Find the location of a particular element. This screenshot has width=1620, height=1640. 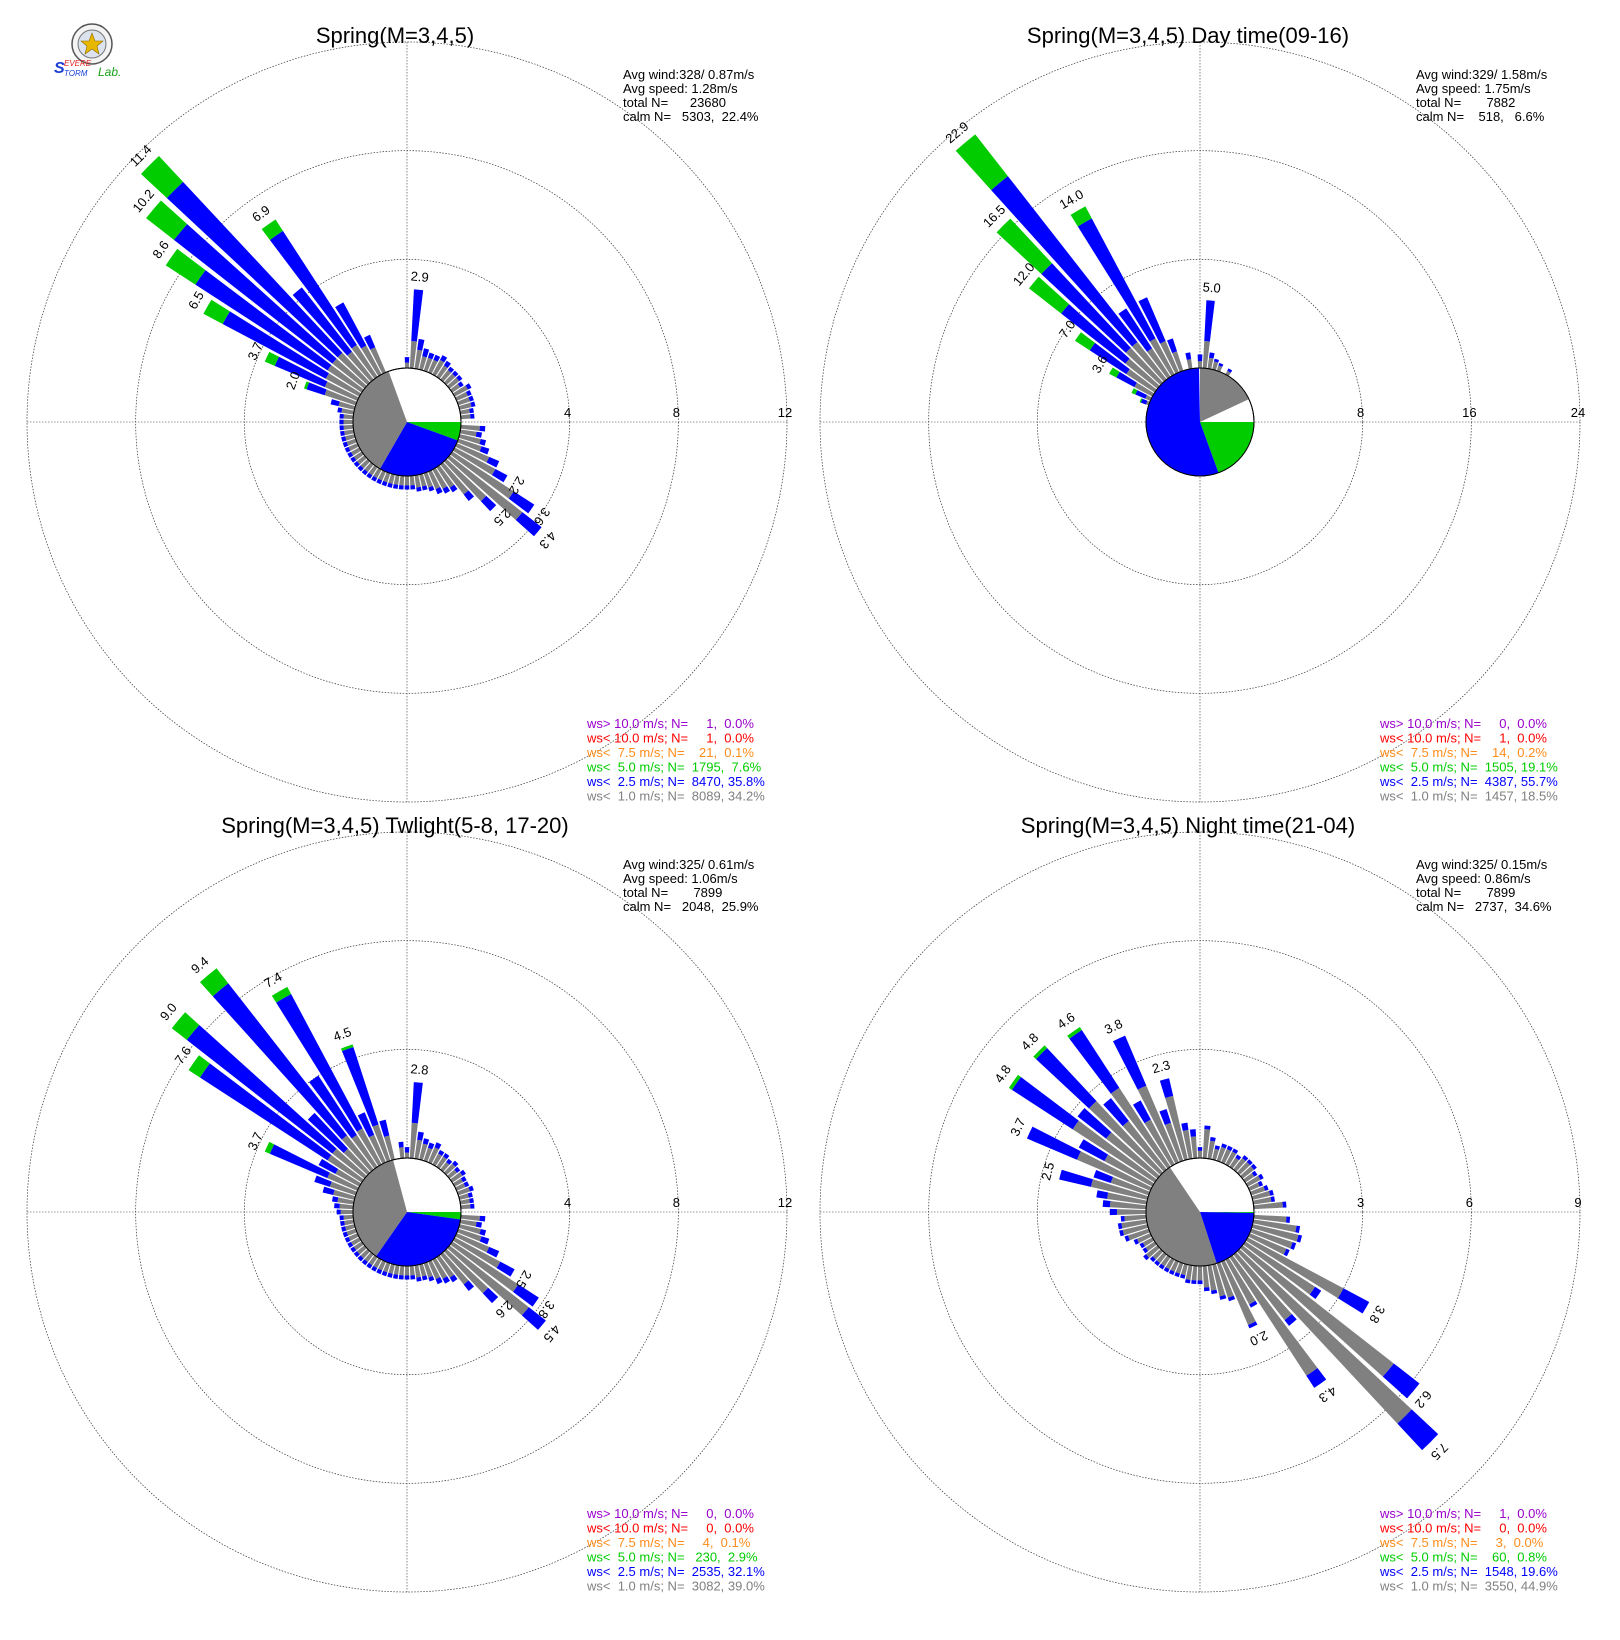

legend-entry: ws< 1.0 m/s; N= 1457, 18.5% is located at coordinates (1468, 796).